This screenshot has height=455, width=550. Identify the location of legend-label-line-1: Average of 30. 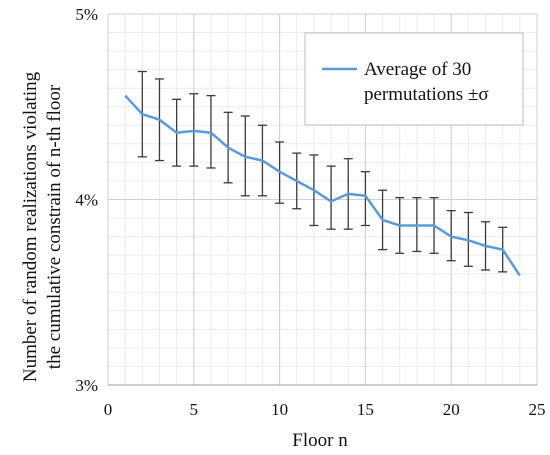
(417, 69).